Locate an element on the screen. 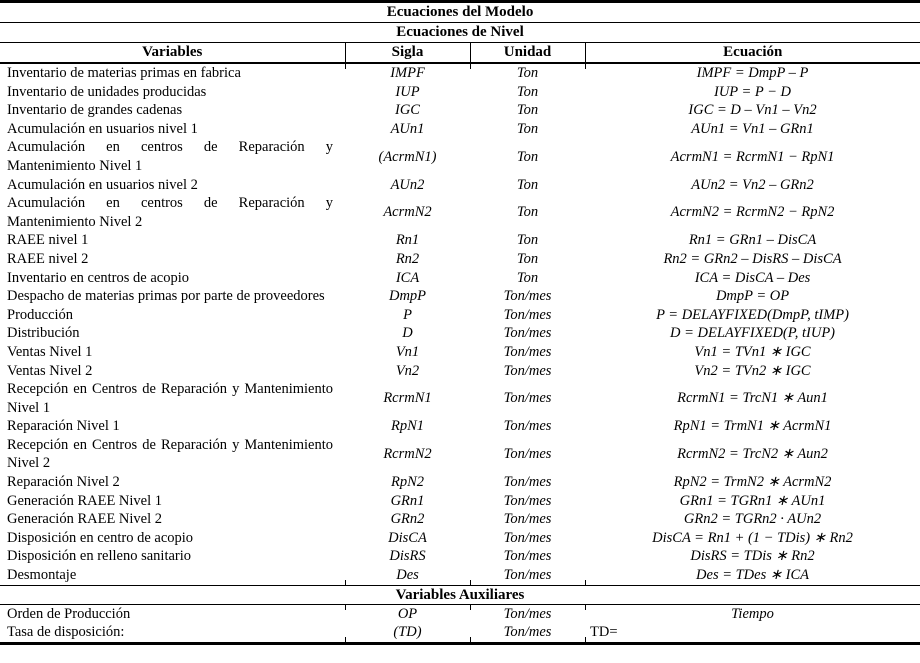 This screenshot has height=663, width=920. variable-cell: Ventas Nivel 2 is located at coordinates (50, 370).